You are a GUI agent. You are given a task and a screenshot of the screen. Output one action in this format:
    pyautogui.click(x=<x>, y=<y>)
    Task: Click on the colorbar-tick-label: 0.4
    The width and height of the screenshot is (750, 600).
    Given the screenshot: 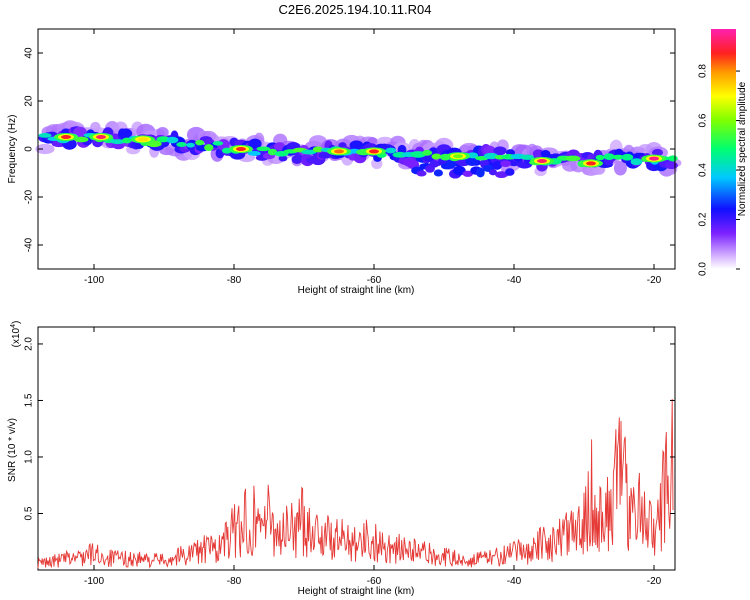 What is the action you would take?
    pyautogui.click(x=703, y=170)
    